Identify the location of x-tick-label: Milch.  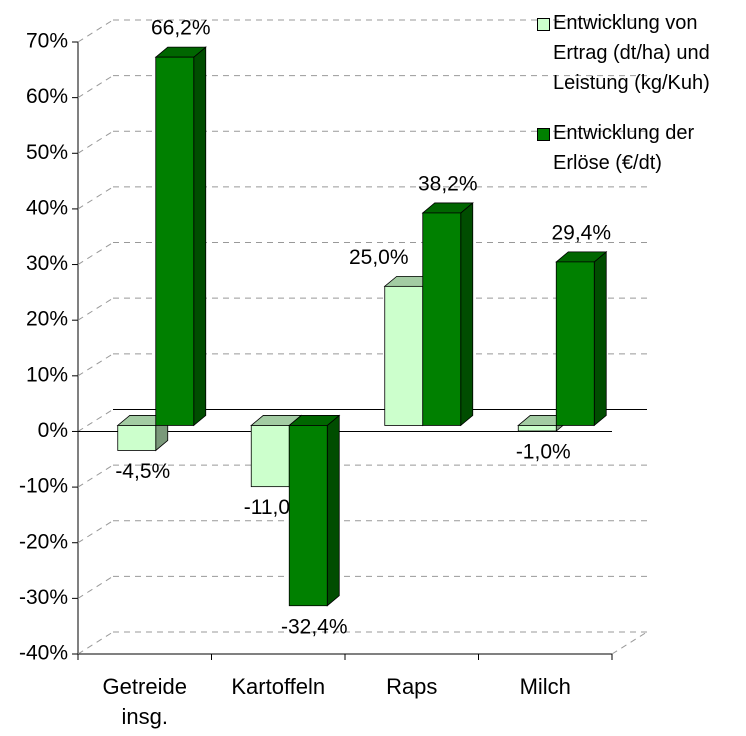
(545, 686).